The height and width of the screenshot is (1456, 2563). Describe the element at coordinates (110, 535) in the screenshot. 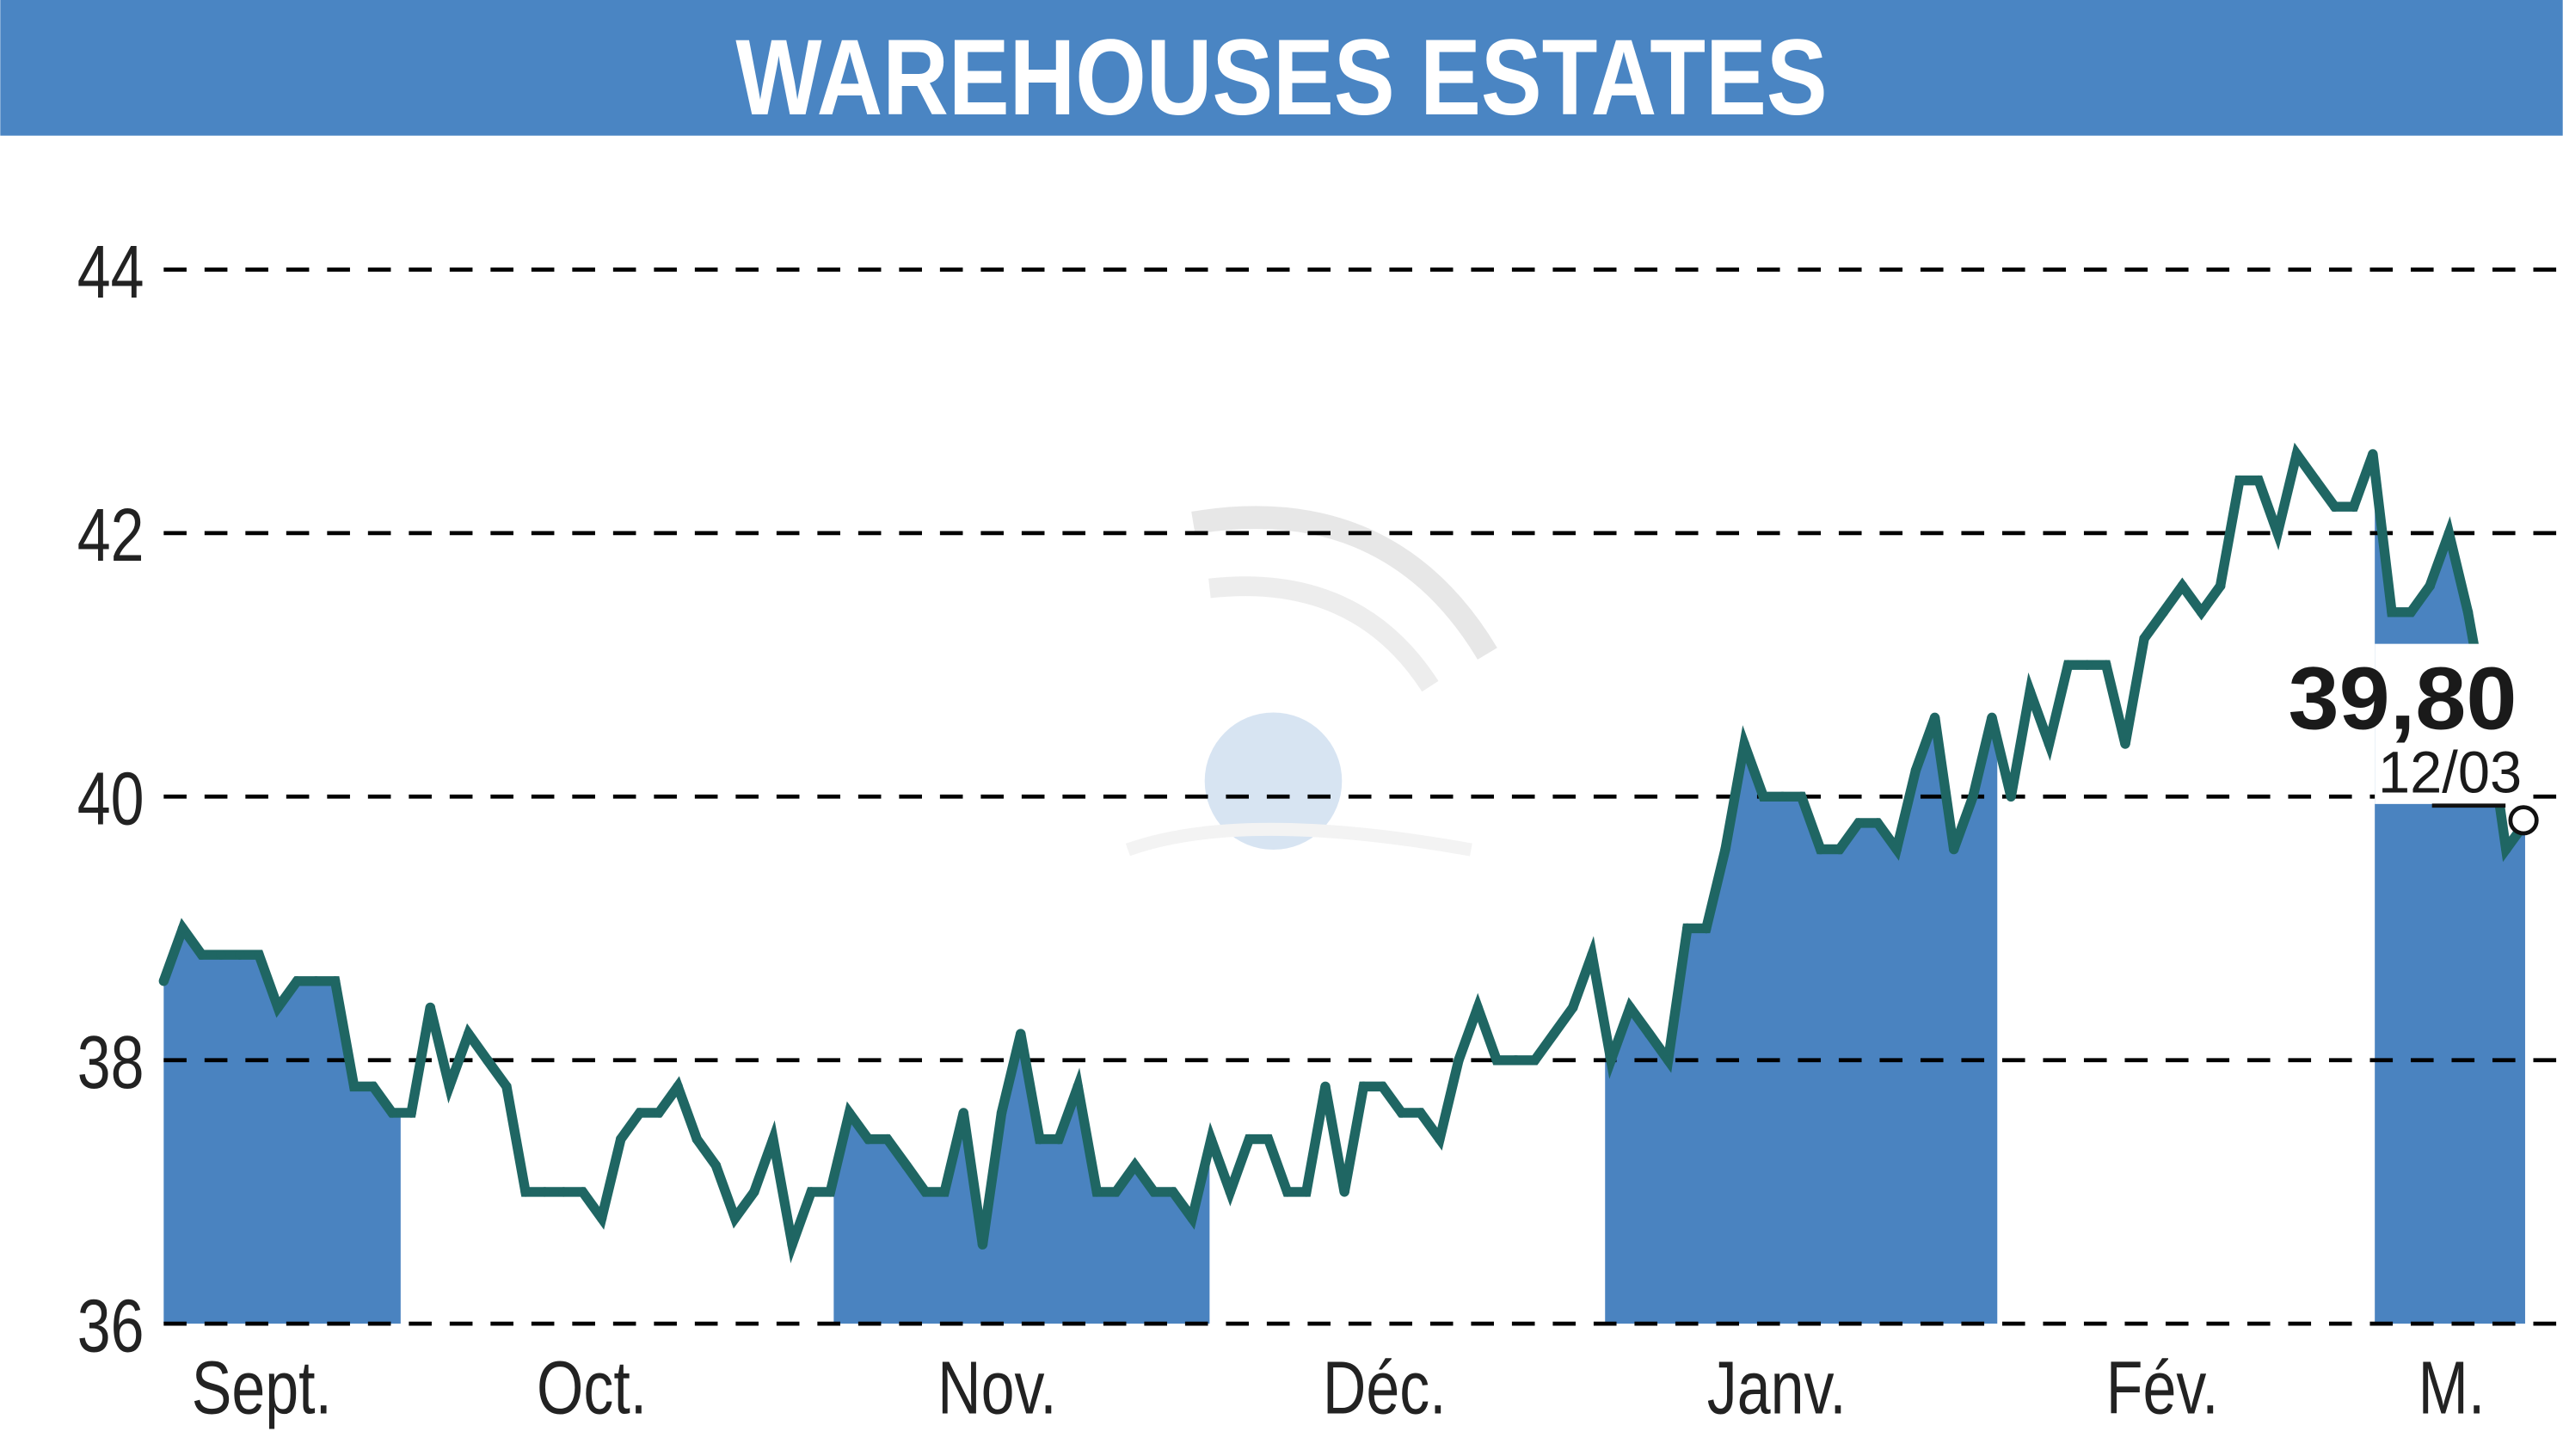

I see `y-tick-label: 42` at that location.